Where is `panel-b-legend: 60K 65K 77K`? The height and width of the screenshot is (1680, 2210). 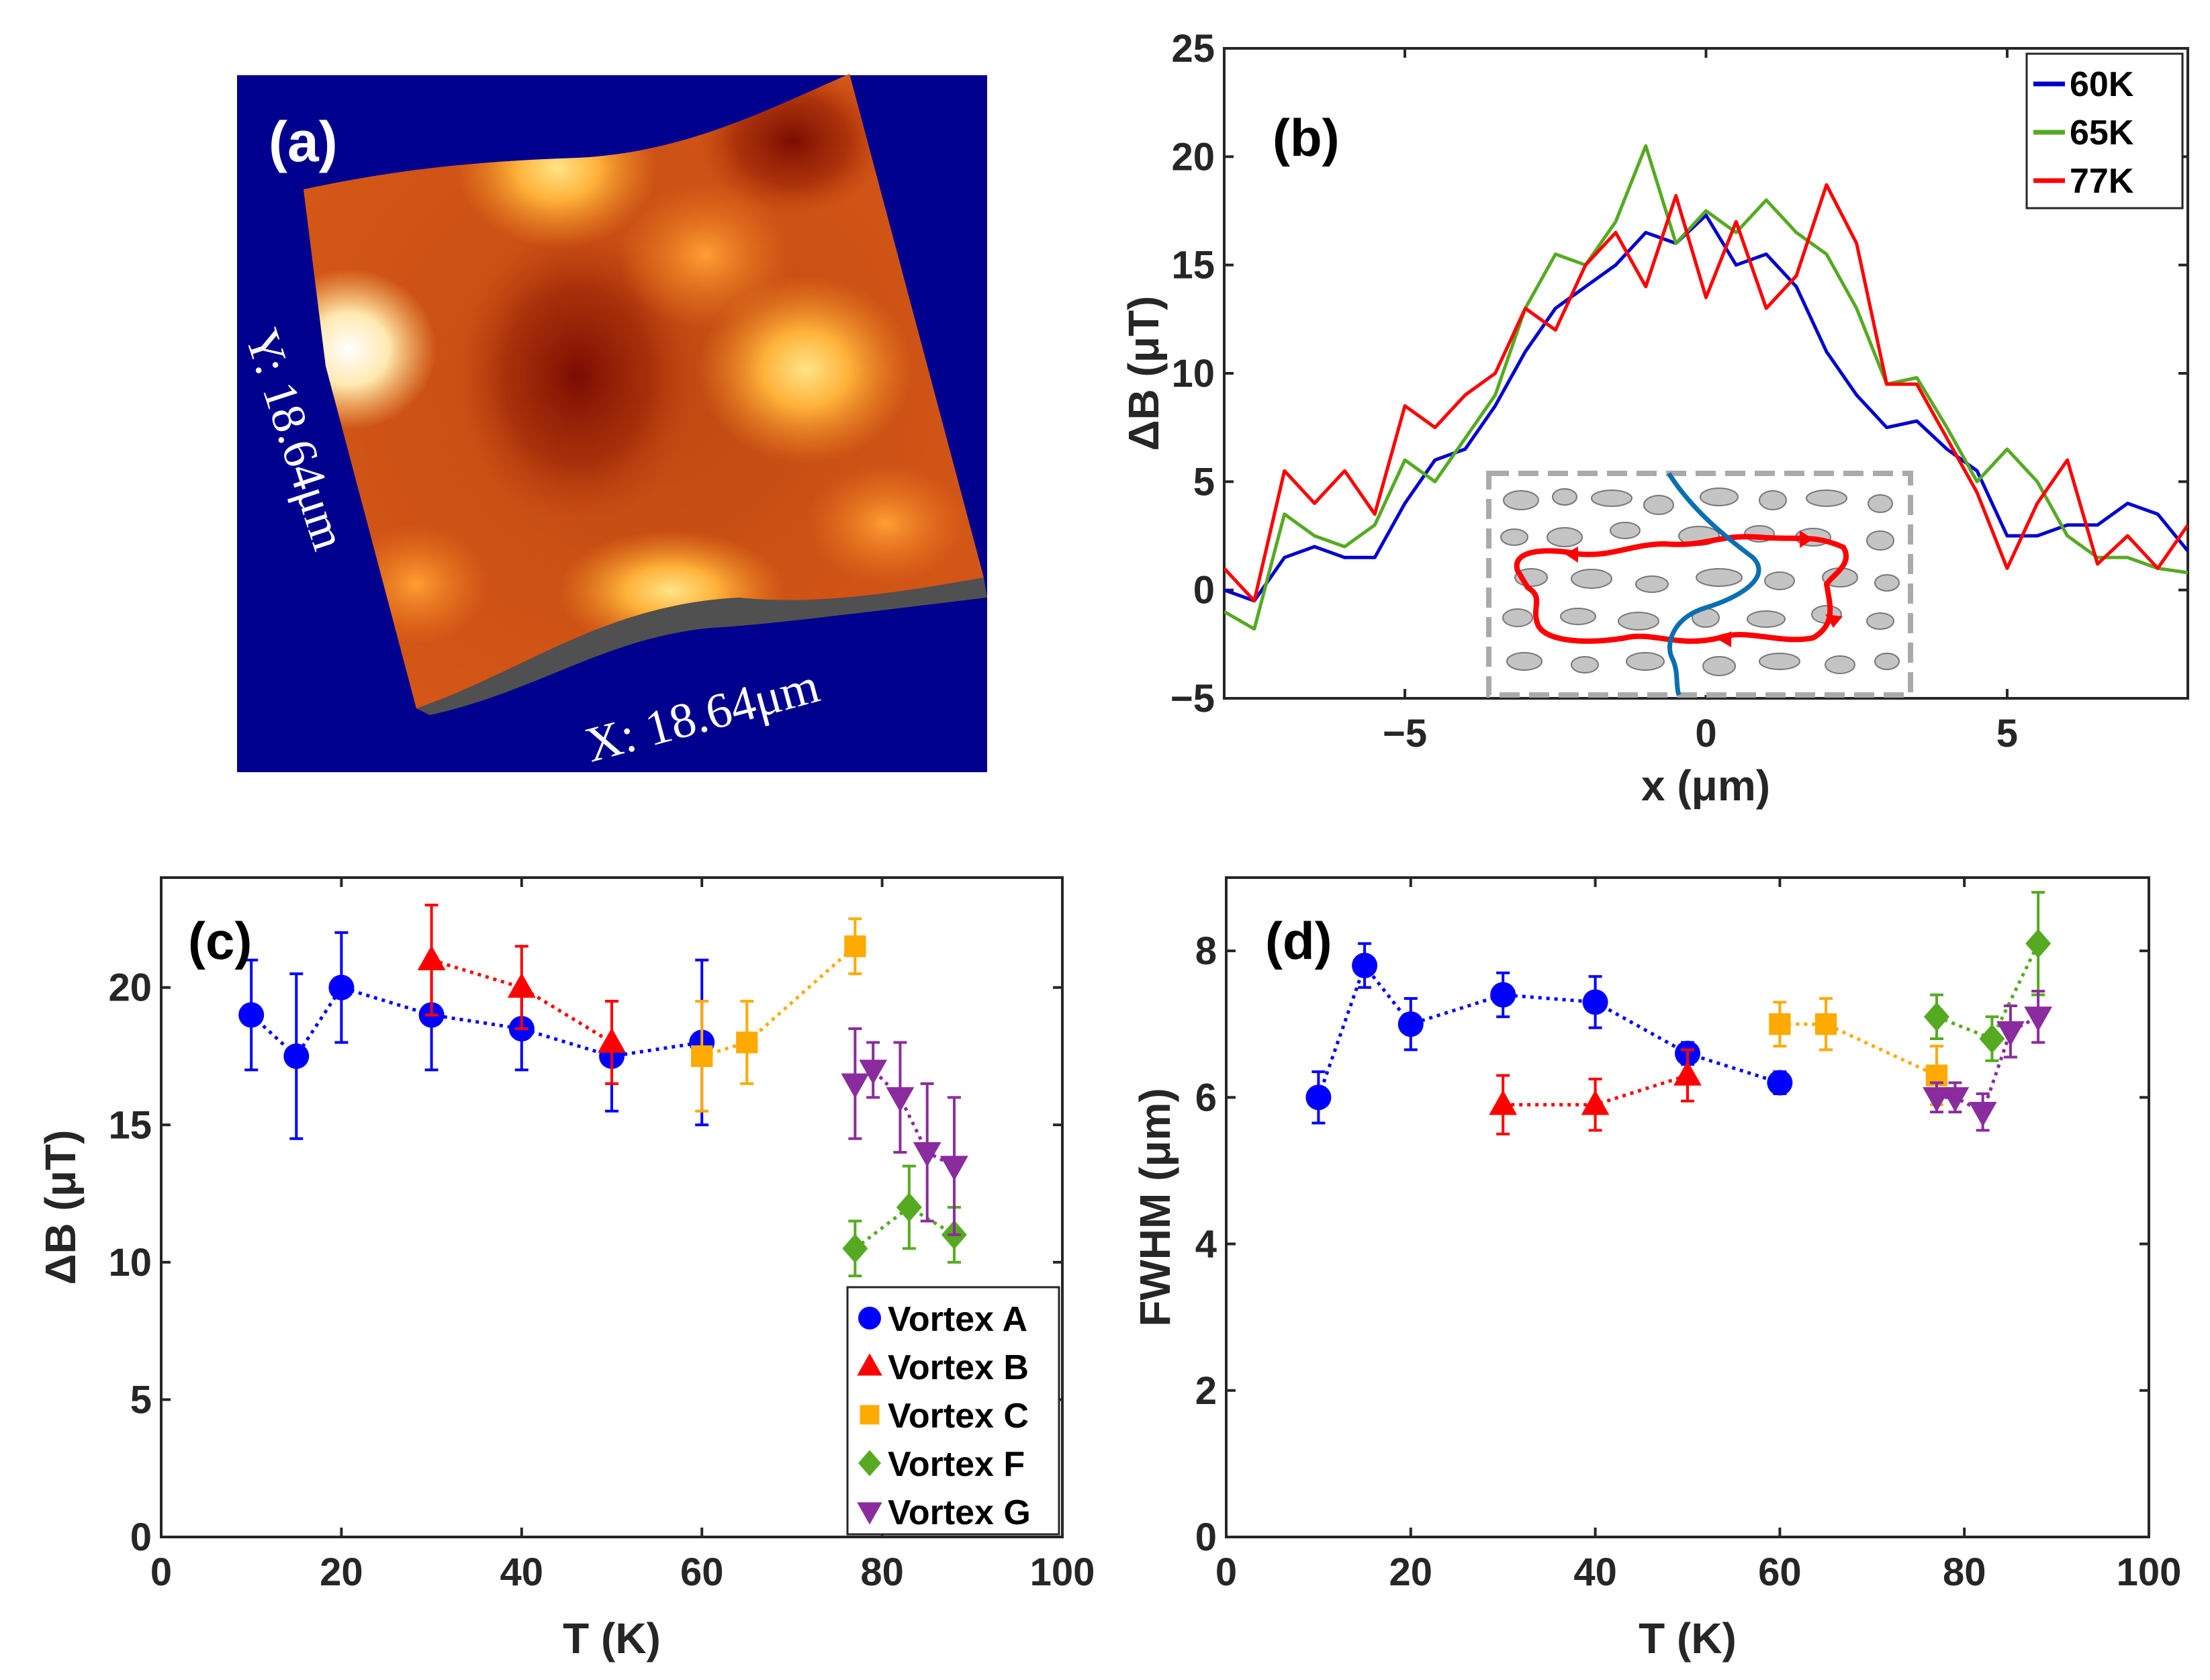
panel-b-legend: 60K 65K 77K is located at coordinates (2104, 130).